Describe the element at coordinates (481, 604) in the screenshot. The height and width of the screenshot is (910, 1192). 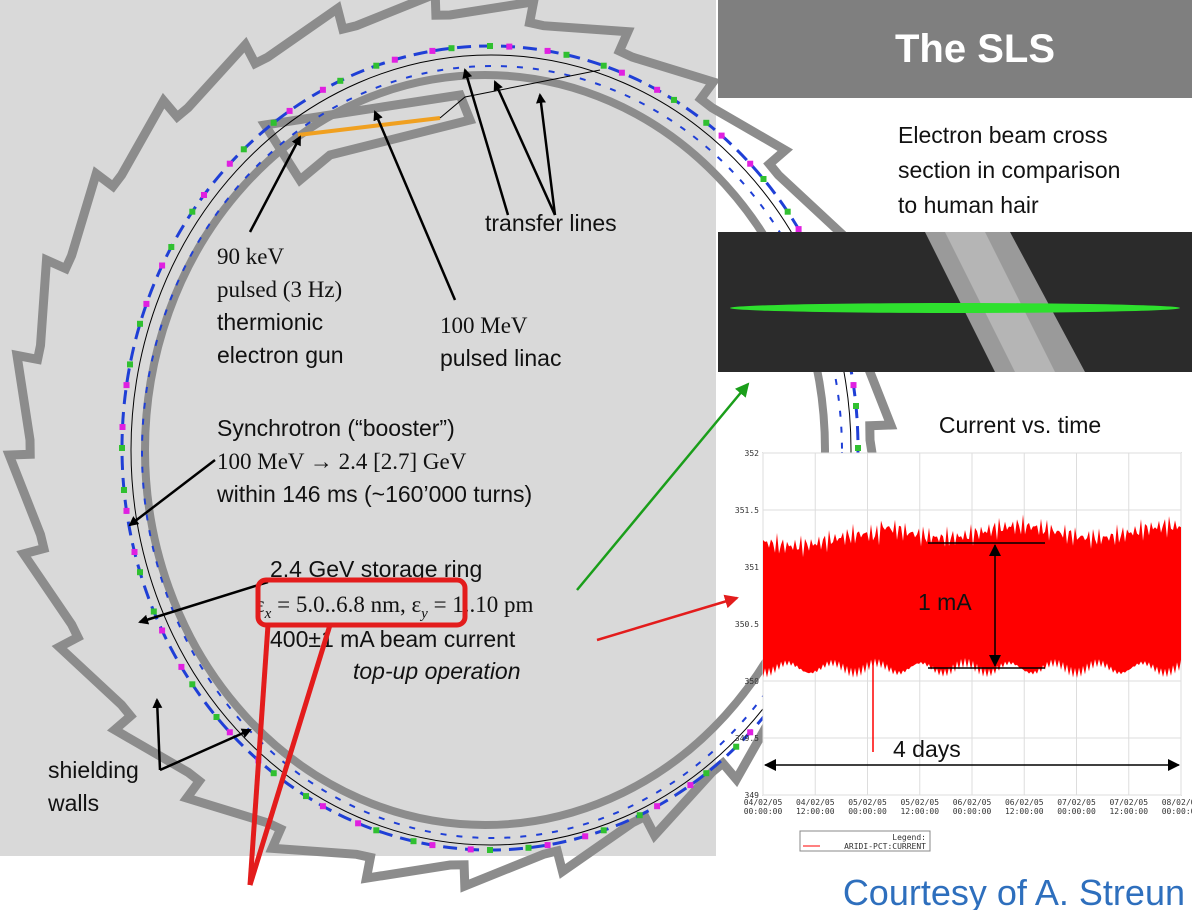
I see `emittance-part: = 1..10 pm` at that location.